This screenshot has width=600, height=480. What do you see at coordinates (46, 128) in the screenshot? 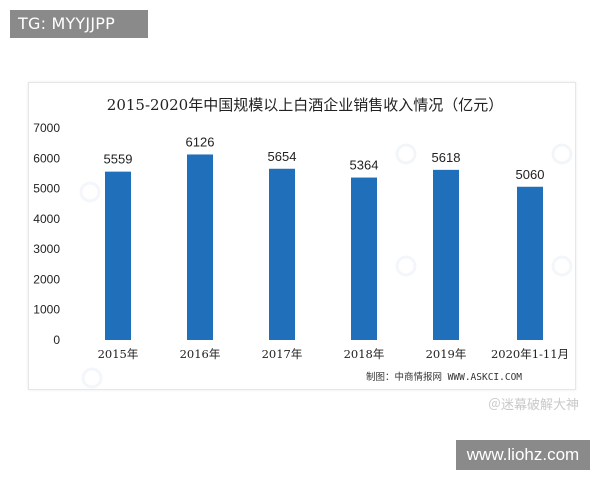
I see `y-tick-label: 7000` at bounding box center [46, 128].